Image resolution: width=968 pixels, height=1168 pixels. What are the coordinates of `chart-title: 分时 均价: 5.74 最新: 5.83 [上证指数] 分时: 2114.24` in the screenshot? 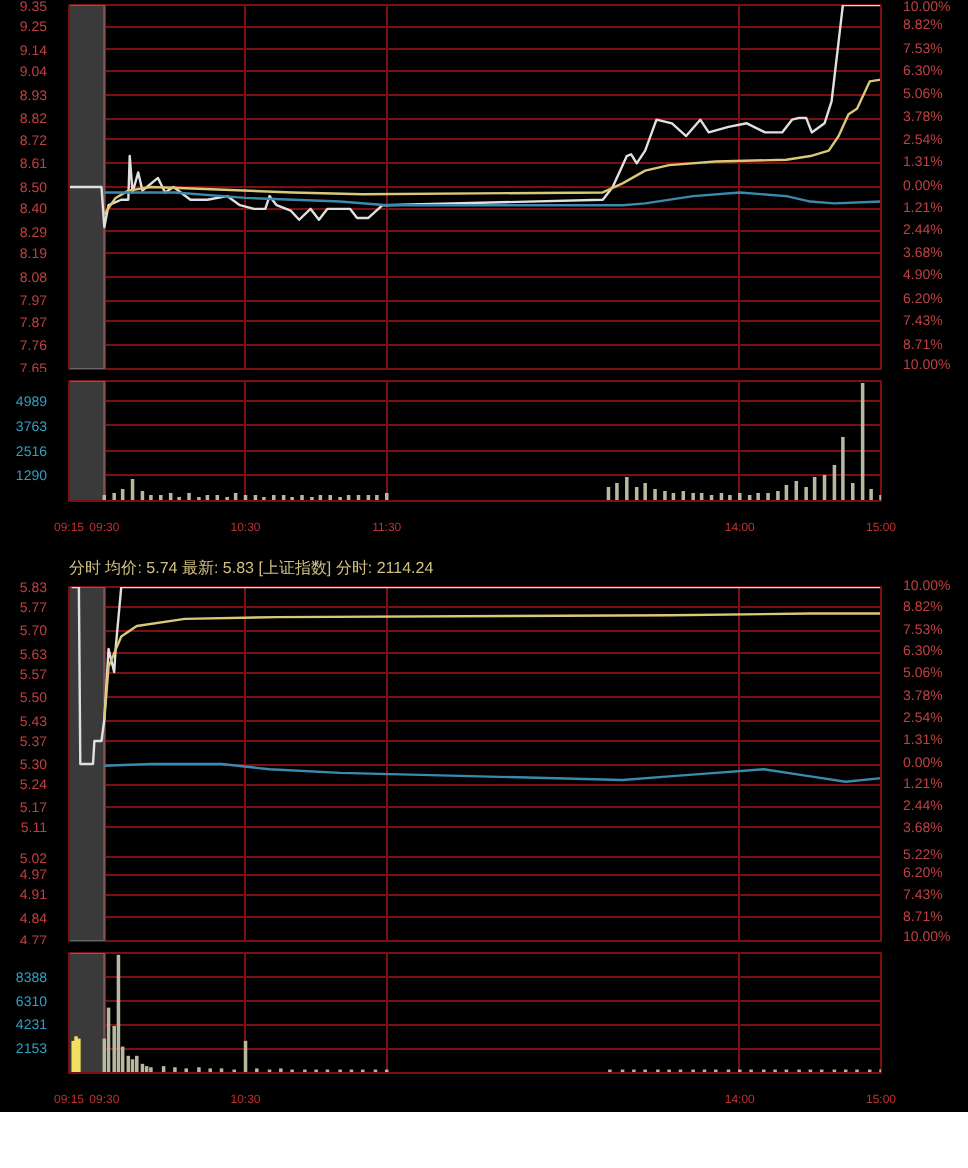 It's located at (252, 568).